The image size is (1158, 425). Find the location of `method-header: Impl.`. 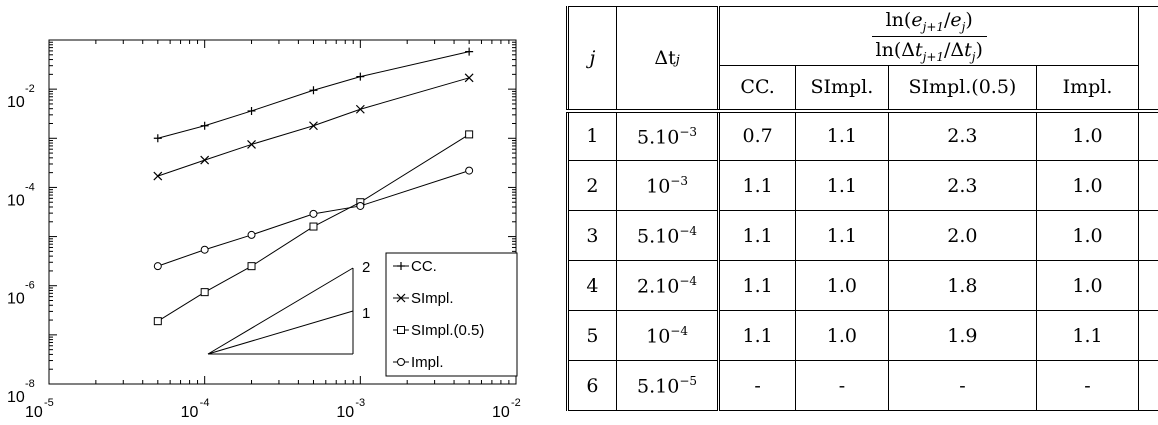

method-header: Impl. is located at coordinates (1087, 88).